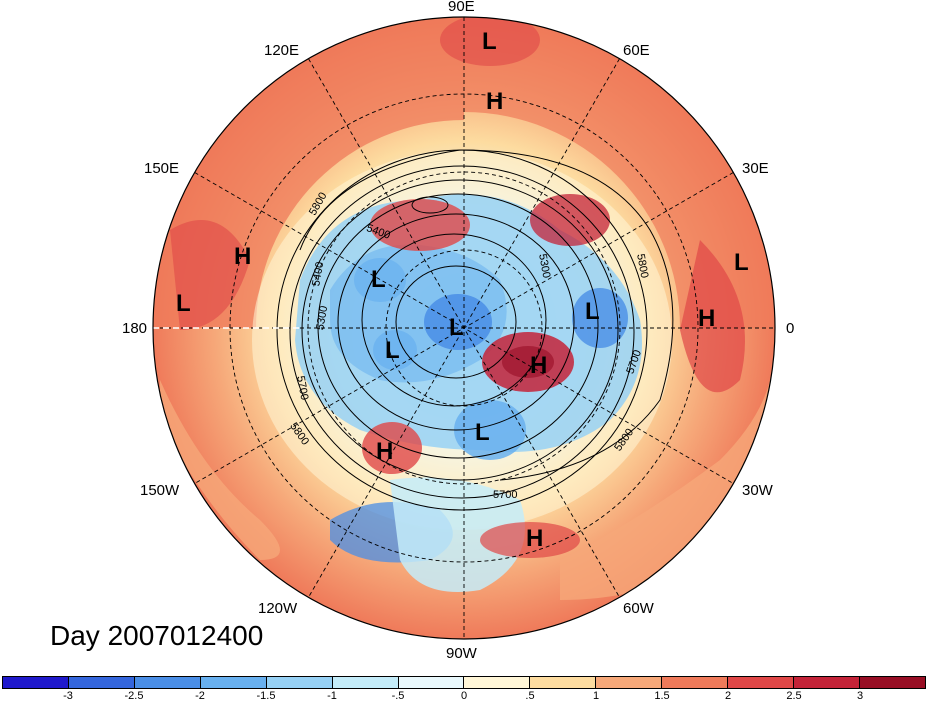  Describe the element at coordinates (638, 608) in the screenshot. I see `lon-label-60w: 60W` at that location.